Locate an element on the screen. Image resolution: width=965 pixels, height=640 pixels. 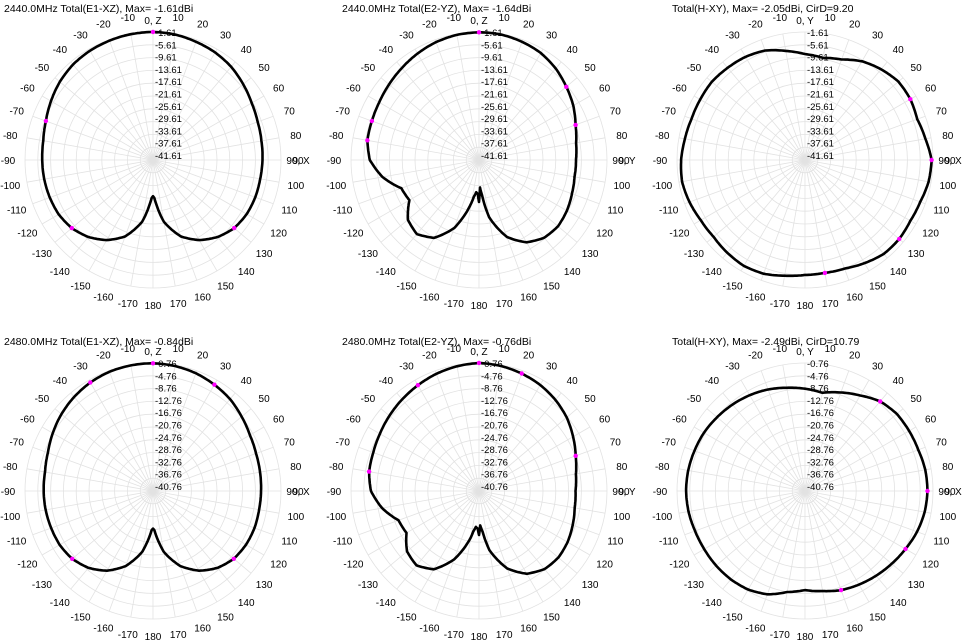
radial-tick-label: -21.61 is located at coordinates (168, 95).